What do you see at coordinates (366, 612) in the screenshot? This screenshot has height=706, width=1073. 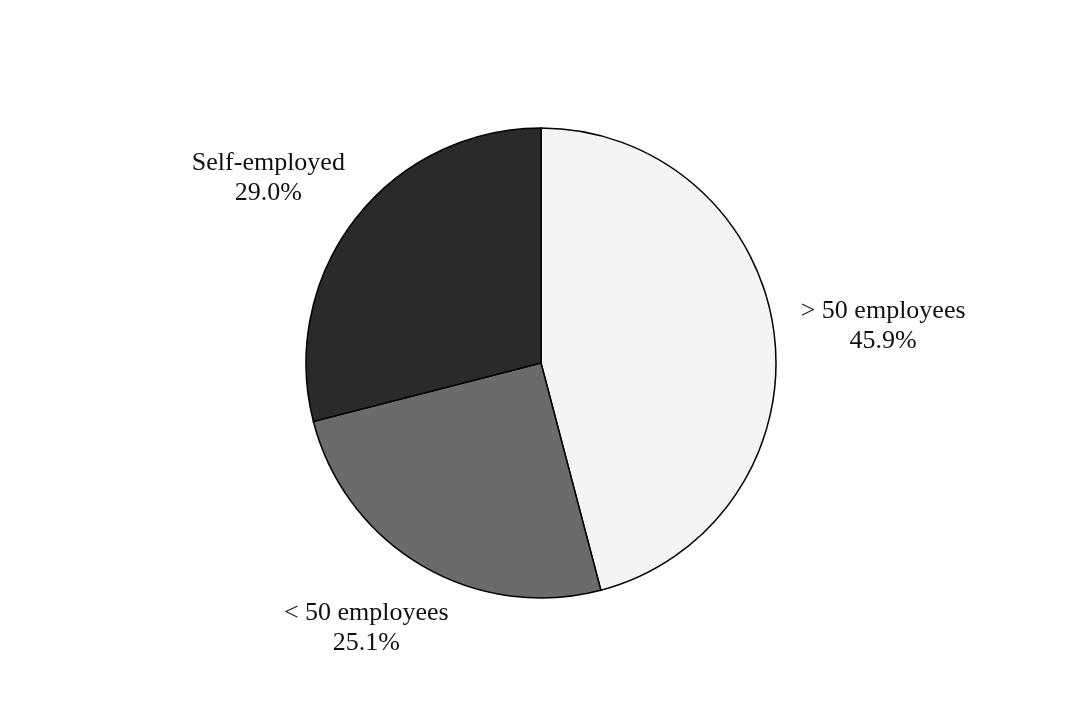 I see `slice-label: < 50 employees` at bounding box center [366, 612].